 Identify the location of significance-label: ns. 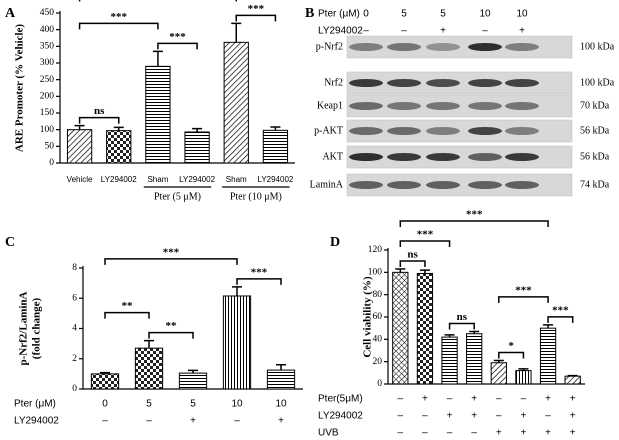
(412, 255).